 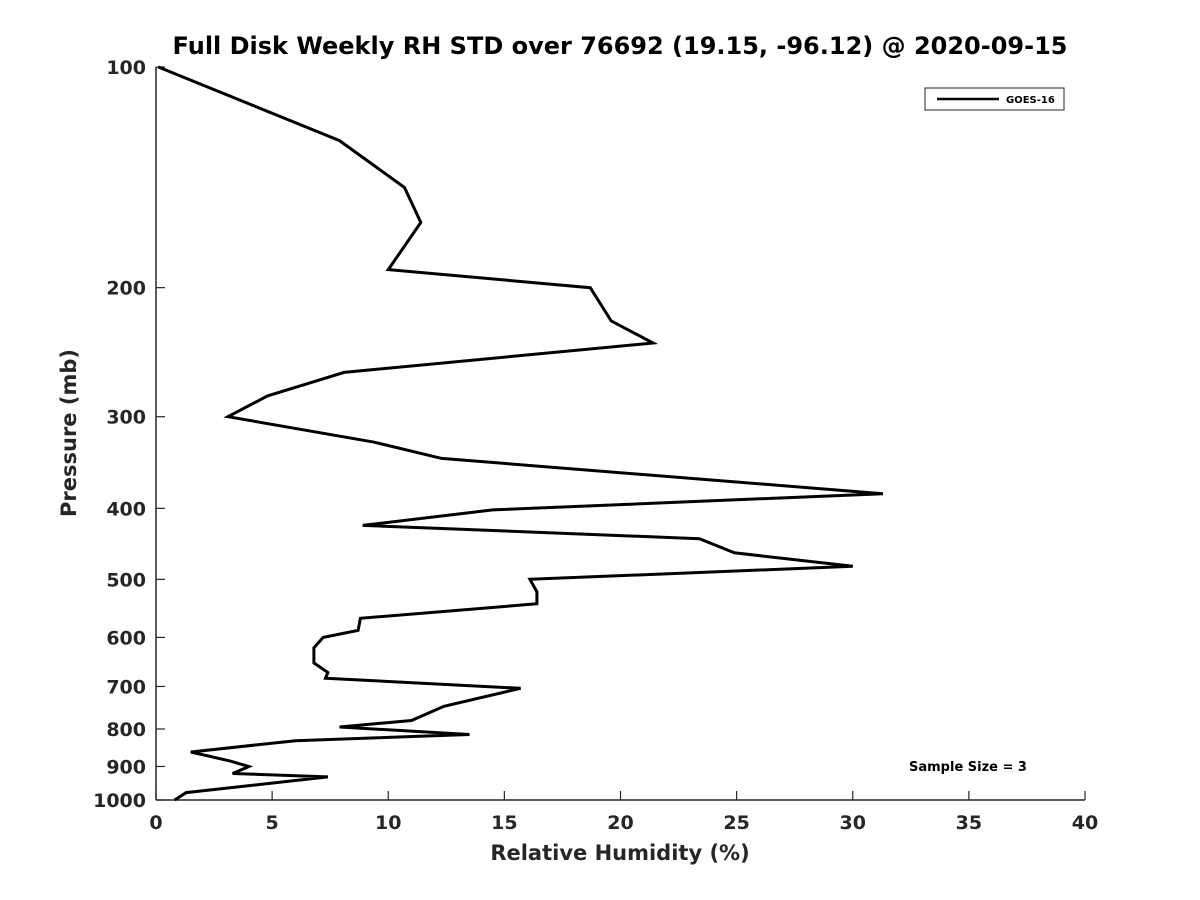 What do you see at coordinates (968, 767) in the screenshot?
I see `sample-size-annotation: Sample Size = 3` at bounding box center [968, 767].